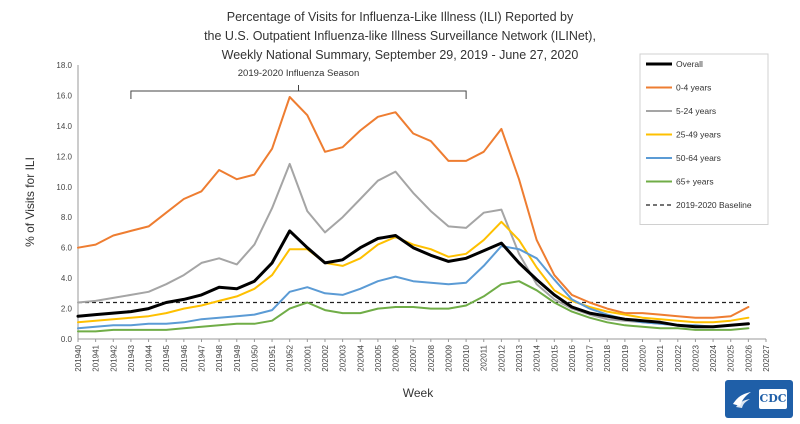 This screenshot has width=800, height=424. What do you see at coordinates (413, 357) in the screenshot?
I see `x-tick-label: 202007` at bounding box center [413, 357].